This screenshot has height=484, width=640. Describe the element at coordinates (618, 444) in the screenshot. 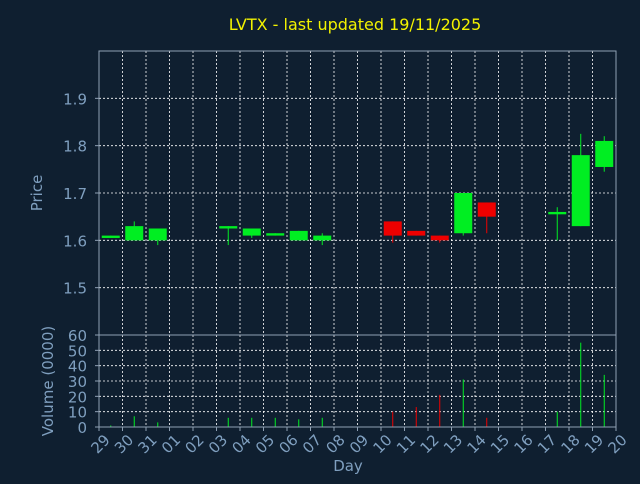

I see `x-tick-label: 20` at that location.